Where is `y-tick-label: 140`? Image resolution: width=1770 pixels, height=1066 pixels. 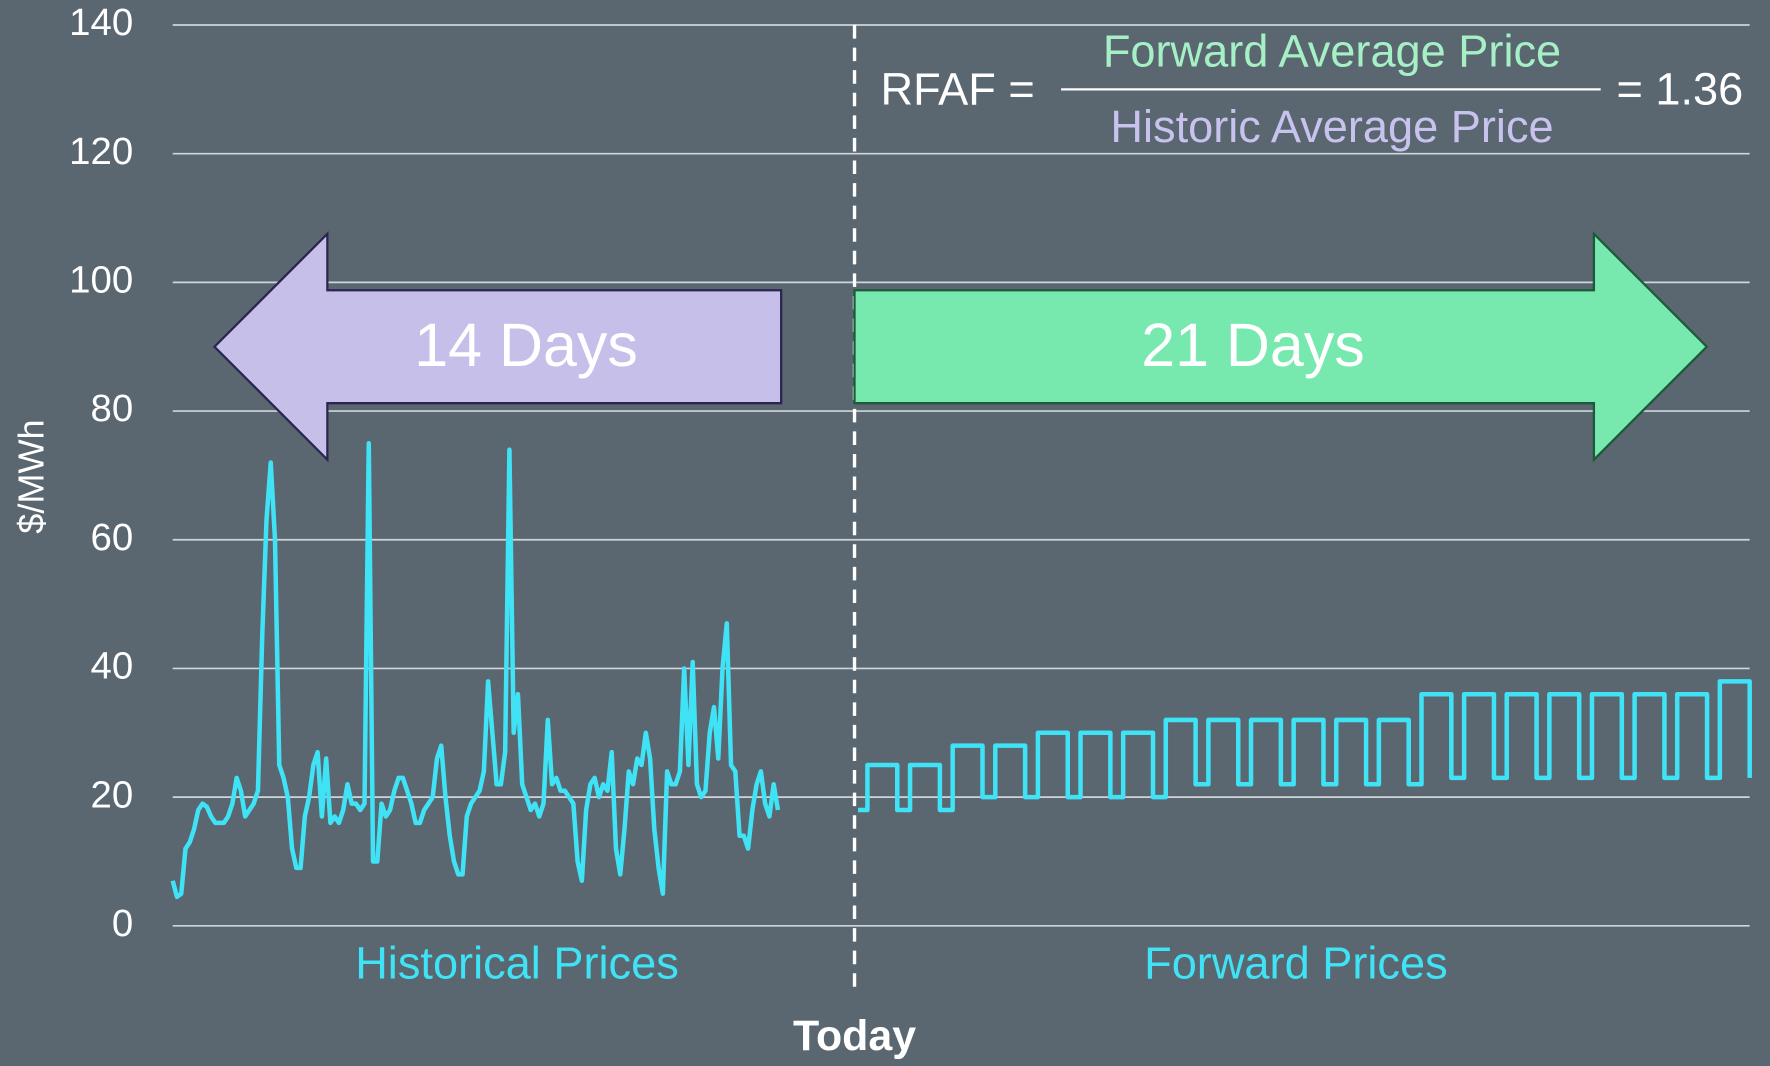
y-tick-label: 140 is located at coordinates (101, 22).